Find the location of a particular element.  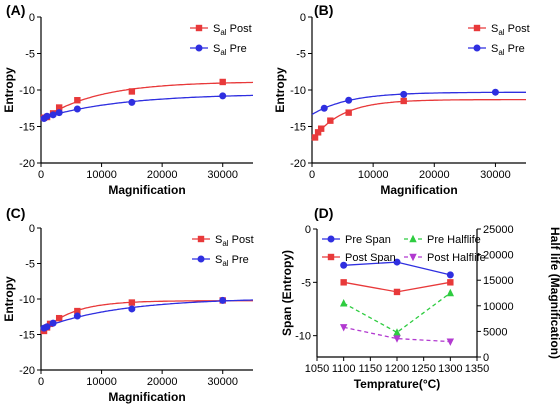

y2-axis-title: Half life (Magnification) is located at coordinates (554, 293).